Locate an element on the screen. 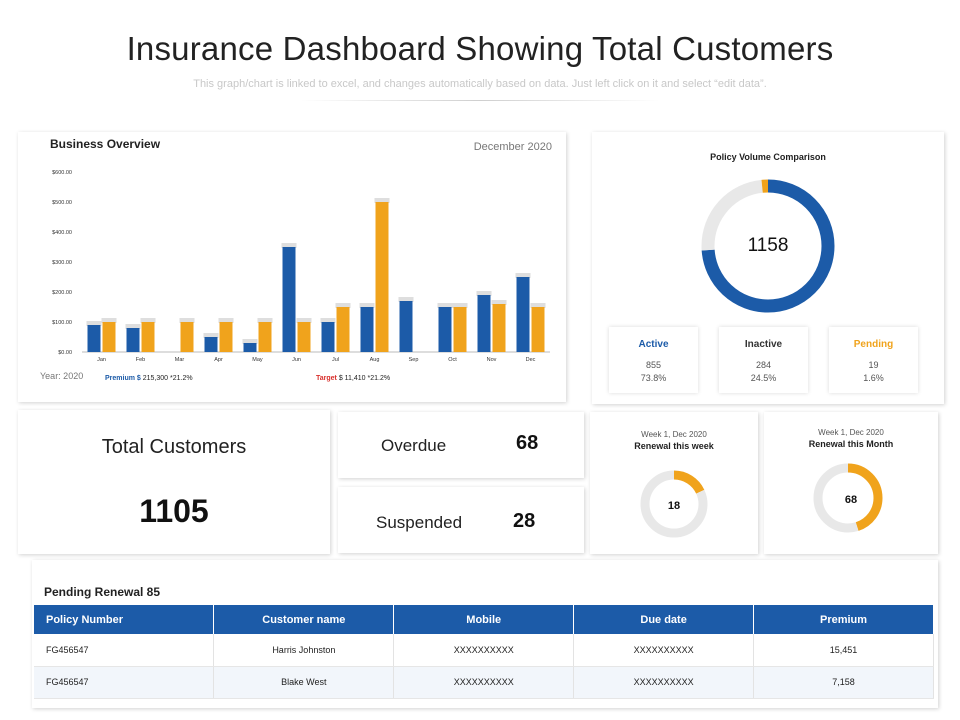  x-tick-label: Dec is located at coordinates (531, 360).